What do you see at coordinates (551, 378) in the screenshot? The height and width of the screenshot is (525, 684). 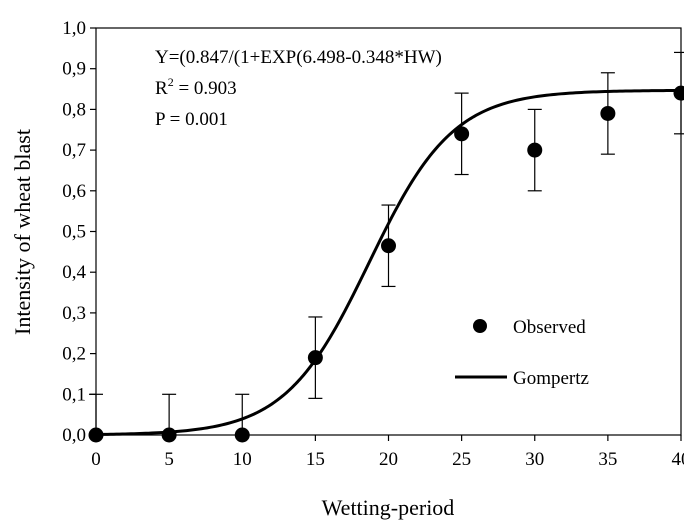 I see `legend-gompertz-label: Gompertz` at bounding box center [551, 378].